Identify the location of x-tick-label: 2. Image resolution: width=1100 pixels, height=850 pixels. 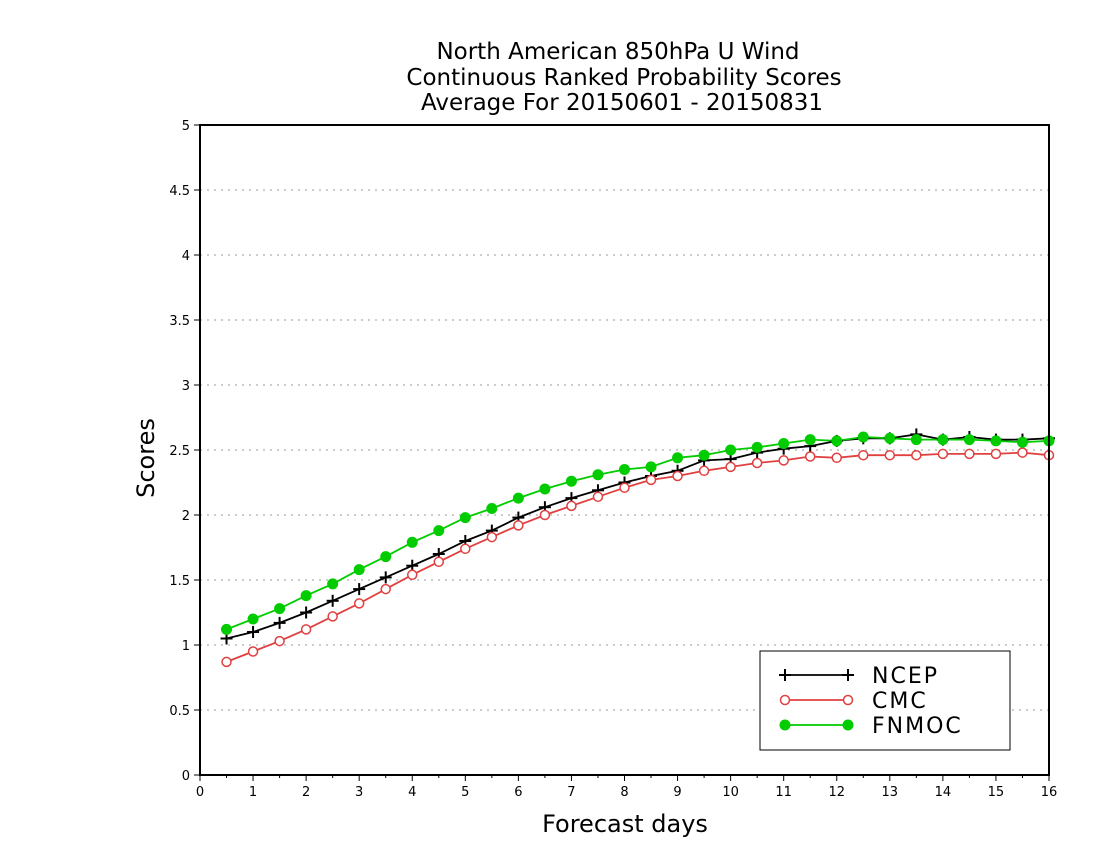
(306, 792).